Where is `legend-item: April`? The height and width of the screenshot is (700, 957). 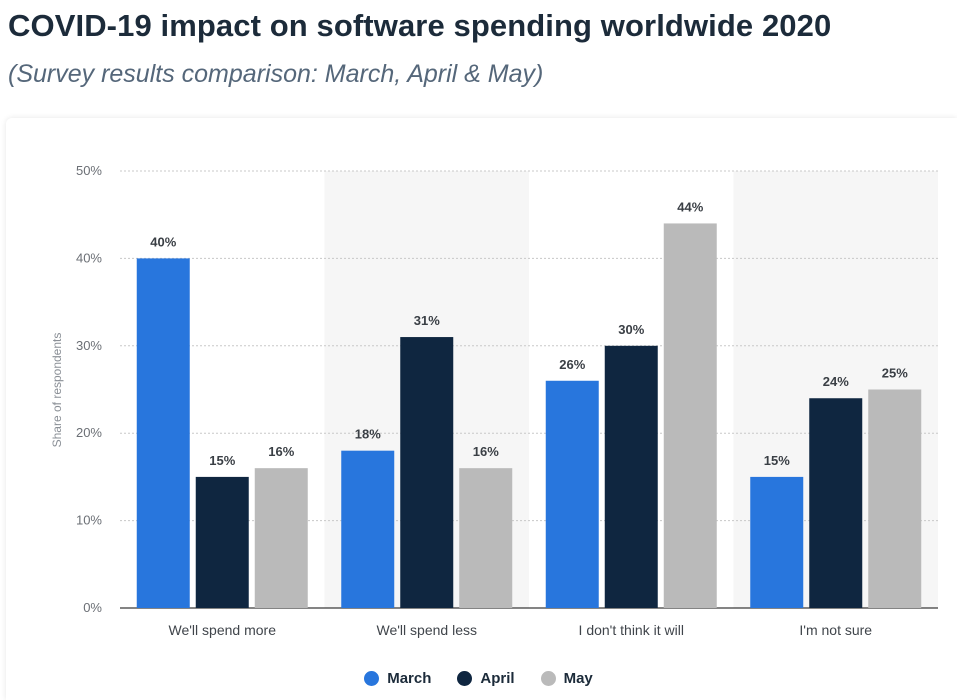 legend-item: April is located at coordinates (486, 678).